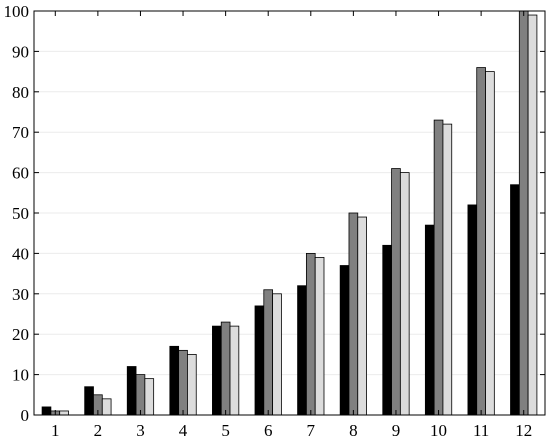  What do you see at coordinates (481, 430) in the screenshot?
I see `x-tick-label: 11` at bounding box center [481, 430].